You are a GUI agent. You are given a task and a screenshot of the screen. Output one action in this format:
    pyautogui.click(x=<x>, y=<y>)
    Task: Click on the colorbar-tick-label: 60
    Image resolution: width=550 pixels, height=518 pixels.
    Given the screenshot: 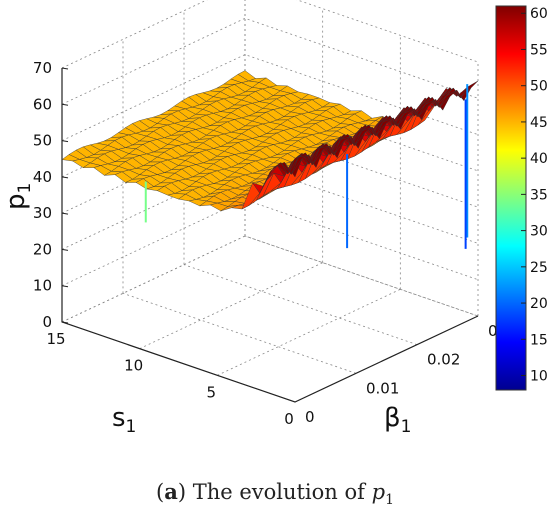 What is the action you would take?
    pyautogui.click(x=539, y=14)
    